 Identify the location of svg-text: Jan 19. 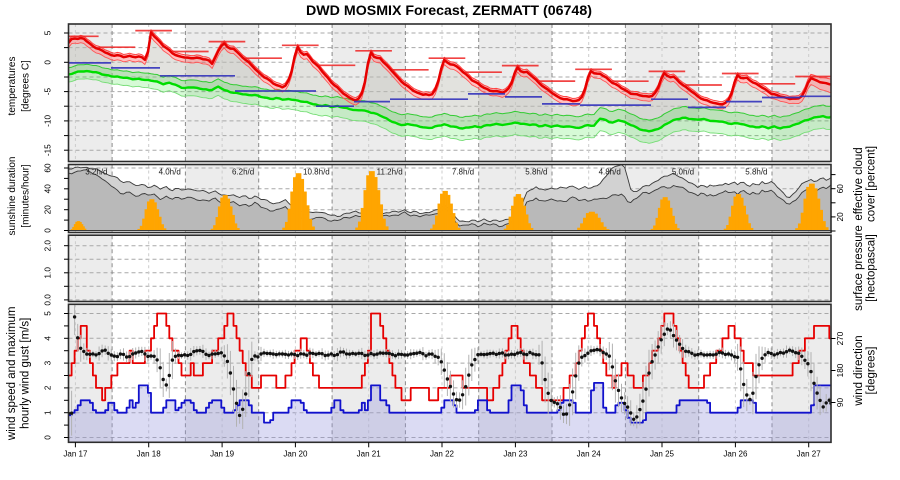
(222, 454).